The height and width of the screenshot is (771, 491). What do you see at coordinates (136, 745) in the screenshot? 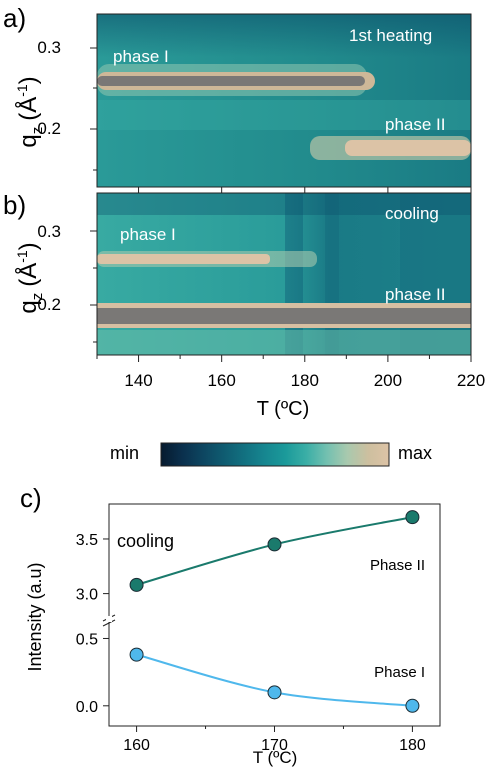
I see `plot-c-xtick-label: 160` at bounding box center [136, 745].